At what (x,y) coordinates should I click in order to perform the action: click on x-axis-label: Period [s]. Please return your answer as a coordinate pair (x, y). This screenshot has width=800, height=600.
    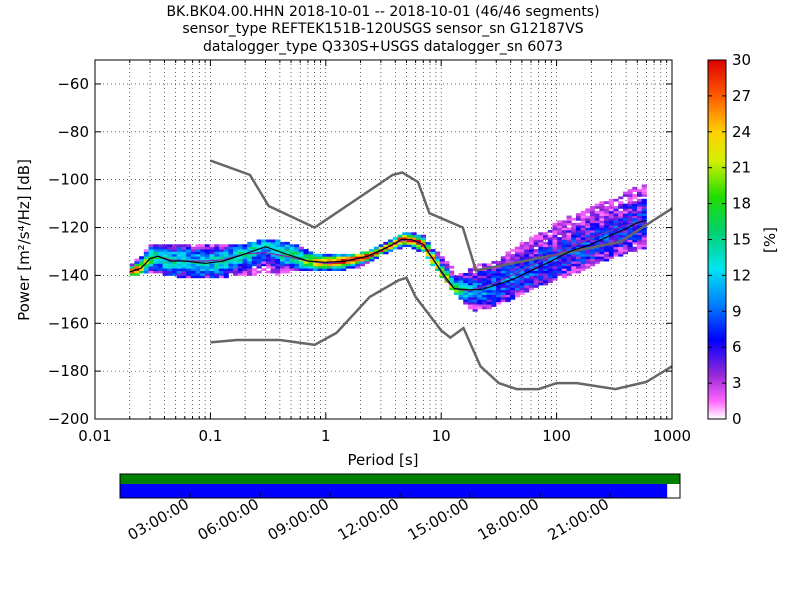
    Looking at the image, I should click on (382, 460).